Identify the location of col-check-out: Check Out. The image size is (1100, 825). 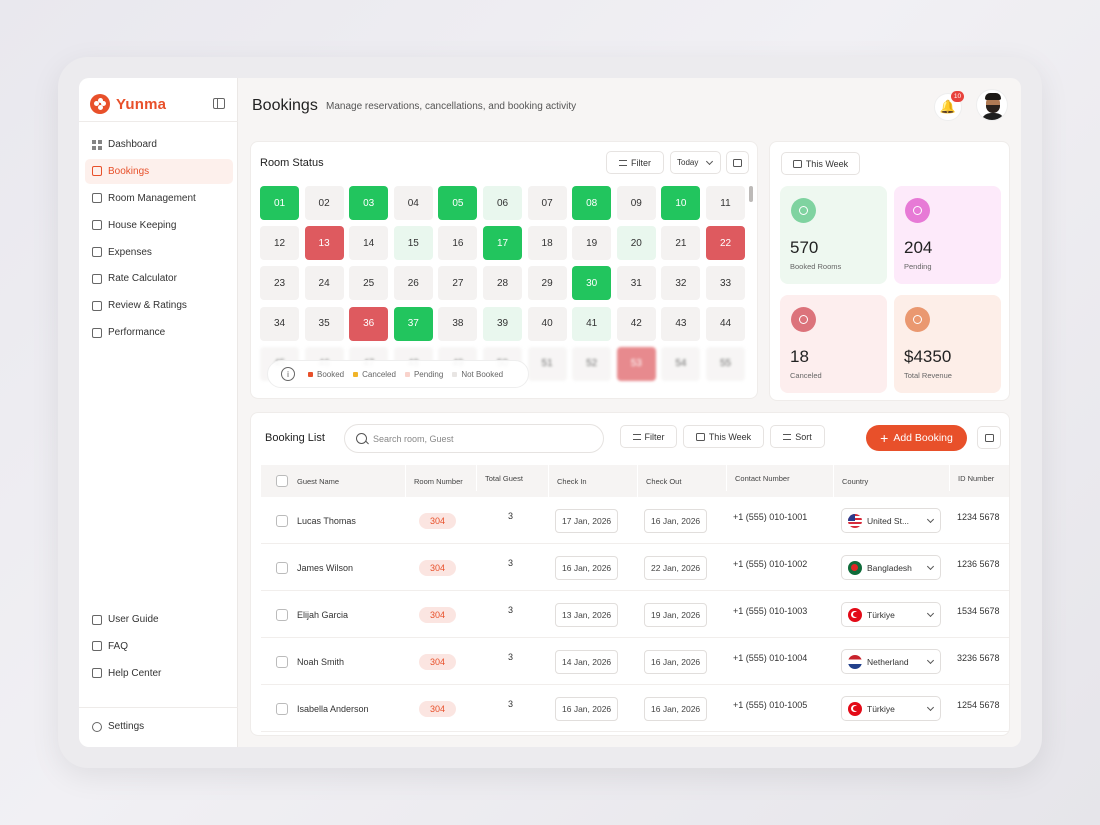
(659, 481).